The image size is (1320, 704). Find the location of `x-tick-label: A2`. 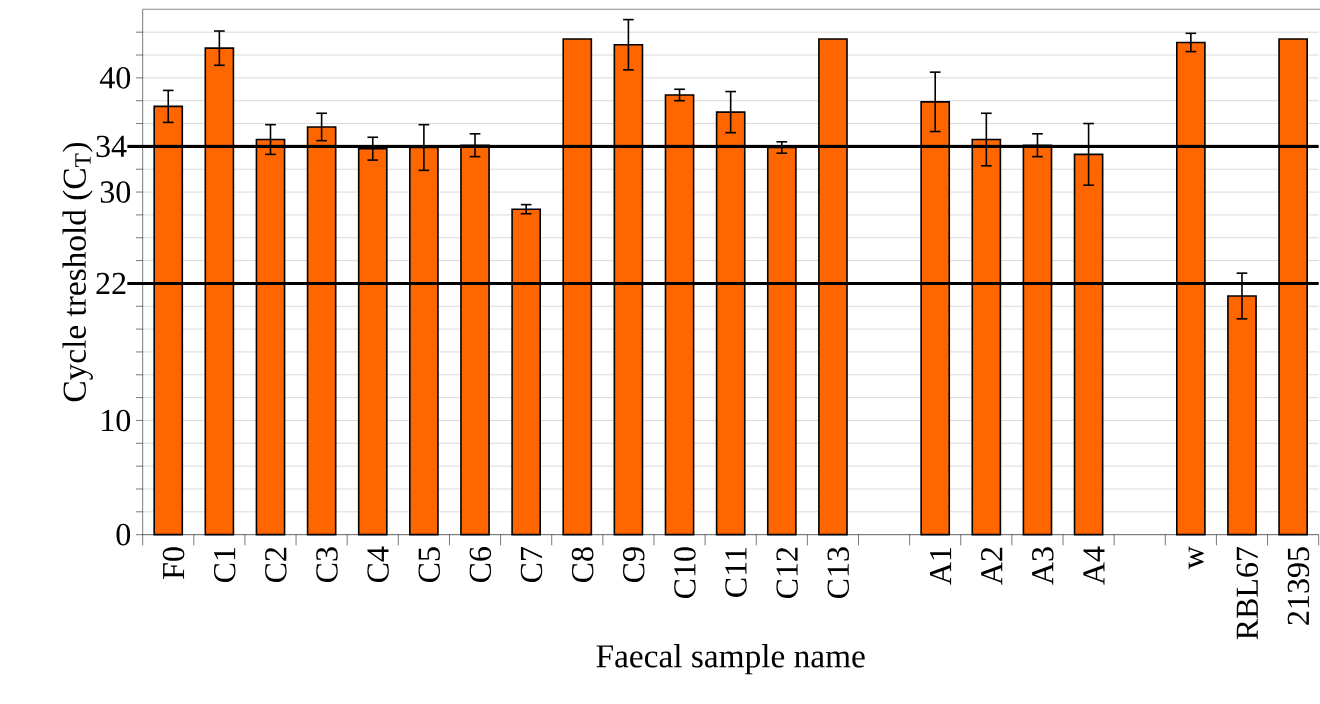

x-tick-label: A2 is located at coordinates (992, 566).